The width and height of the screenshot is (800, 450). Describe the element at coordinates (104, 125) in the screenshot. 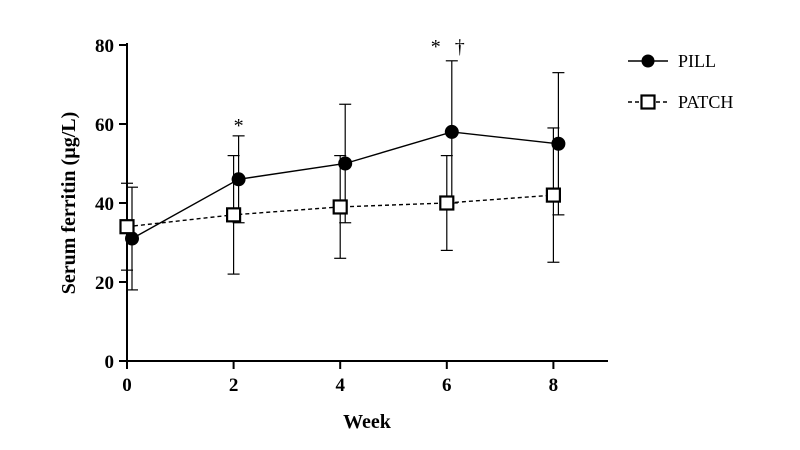

I see `y-tick-label: 60` at that location.